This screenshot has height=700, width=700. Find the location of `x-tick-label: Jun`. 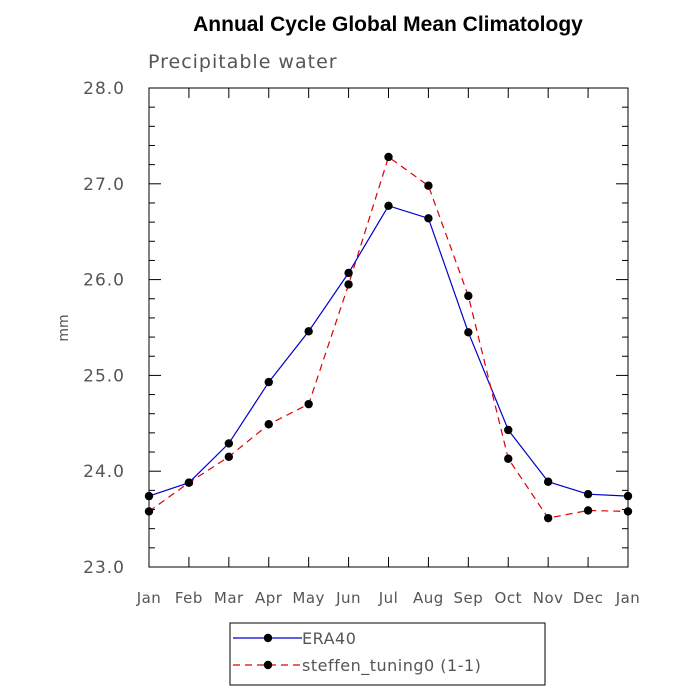

x-tick-label: Jun is located at coordinates (348, 598).